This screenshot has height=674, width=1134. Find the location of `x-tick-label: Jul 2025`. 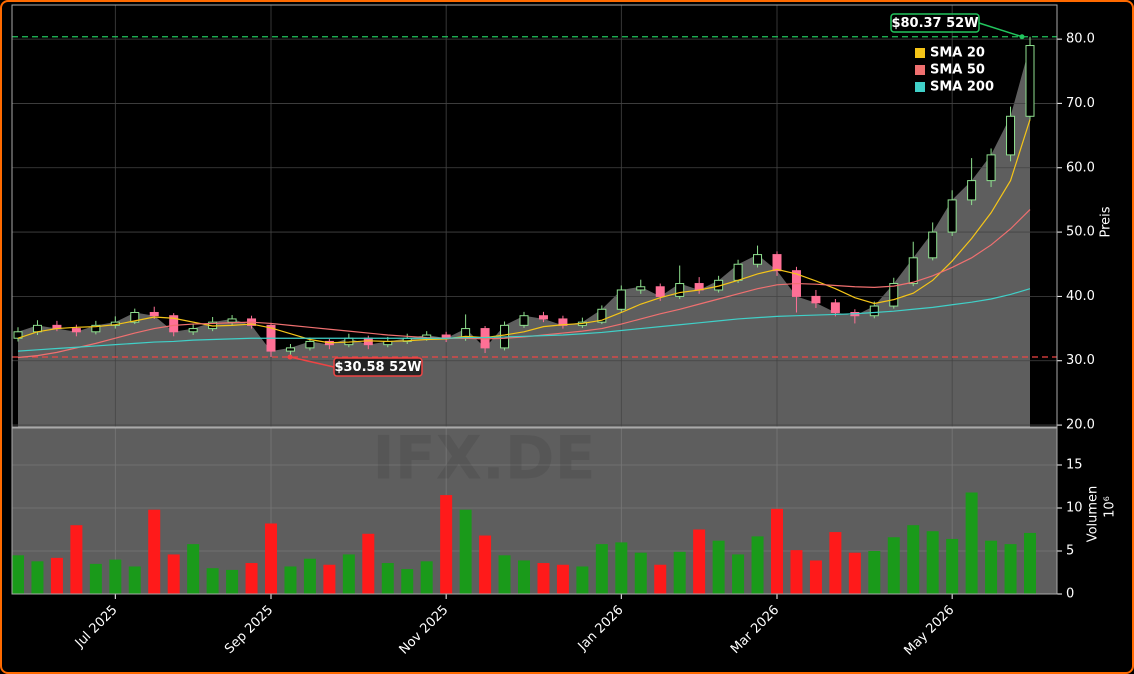

x-tick-label: Jul 2025 is located at coordinates (96, 627).